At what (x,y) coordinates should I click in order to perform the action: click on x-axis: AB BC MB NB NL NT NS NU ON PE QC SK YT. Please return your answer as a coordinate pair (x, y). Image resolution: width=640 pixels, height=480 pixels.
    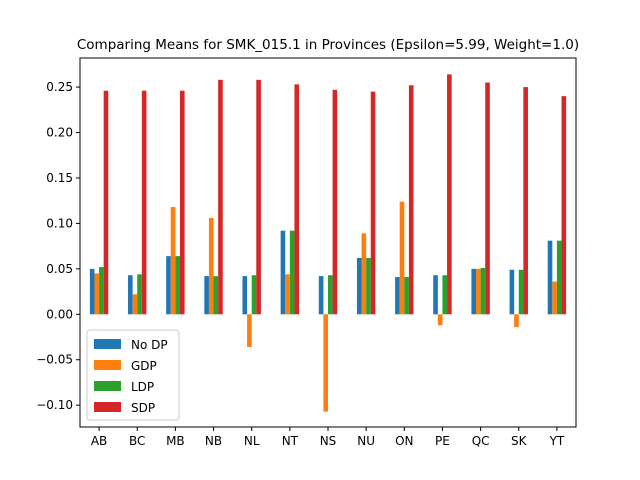
    Looking at the image, I should click on (328, 437).